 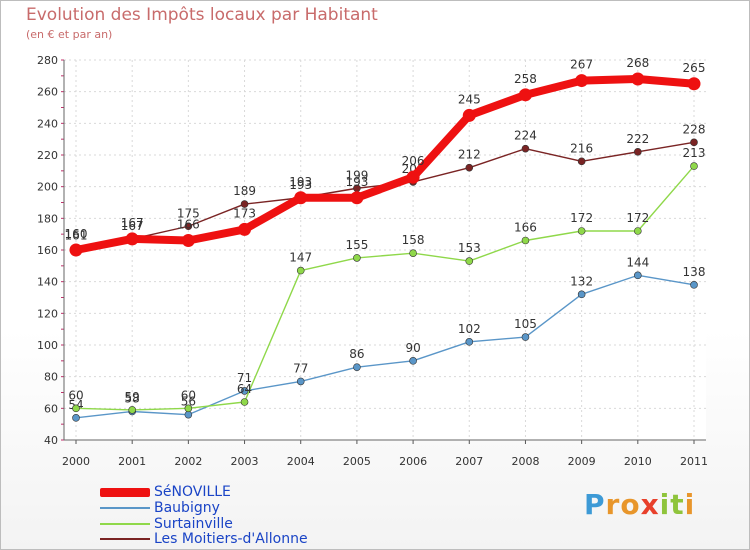 I want to click on data-label-les-moitiers-d-allonne: 189, so click(x=244, y=191).